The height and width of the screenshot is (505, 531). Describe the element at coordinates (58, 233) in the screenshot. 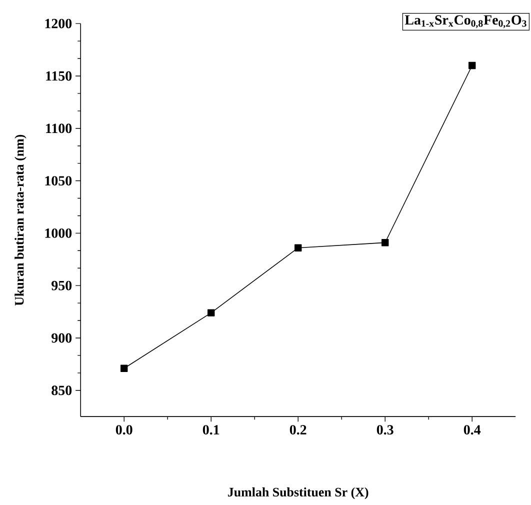

I see `y-tick-label: 1000` at that location.